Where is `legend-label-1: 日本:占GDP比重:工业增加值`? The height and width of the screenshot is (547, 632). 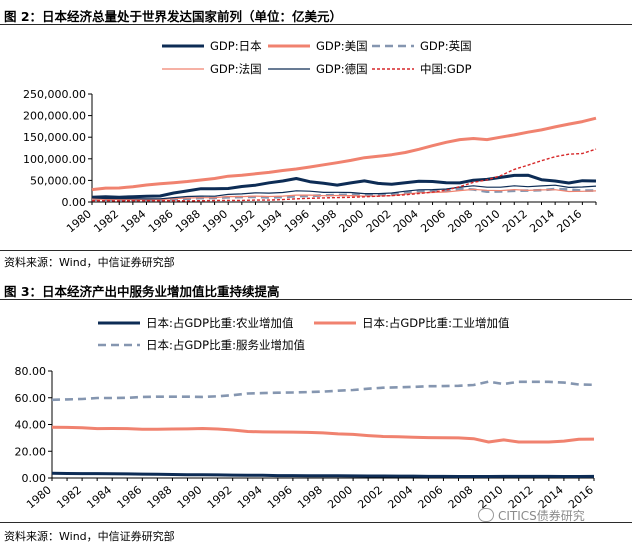 legend-label-1: 日本:占GDP比重:工业增加值 is located at coordinates (436, 323).